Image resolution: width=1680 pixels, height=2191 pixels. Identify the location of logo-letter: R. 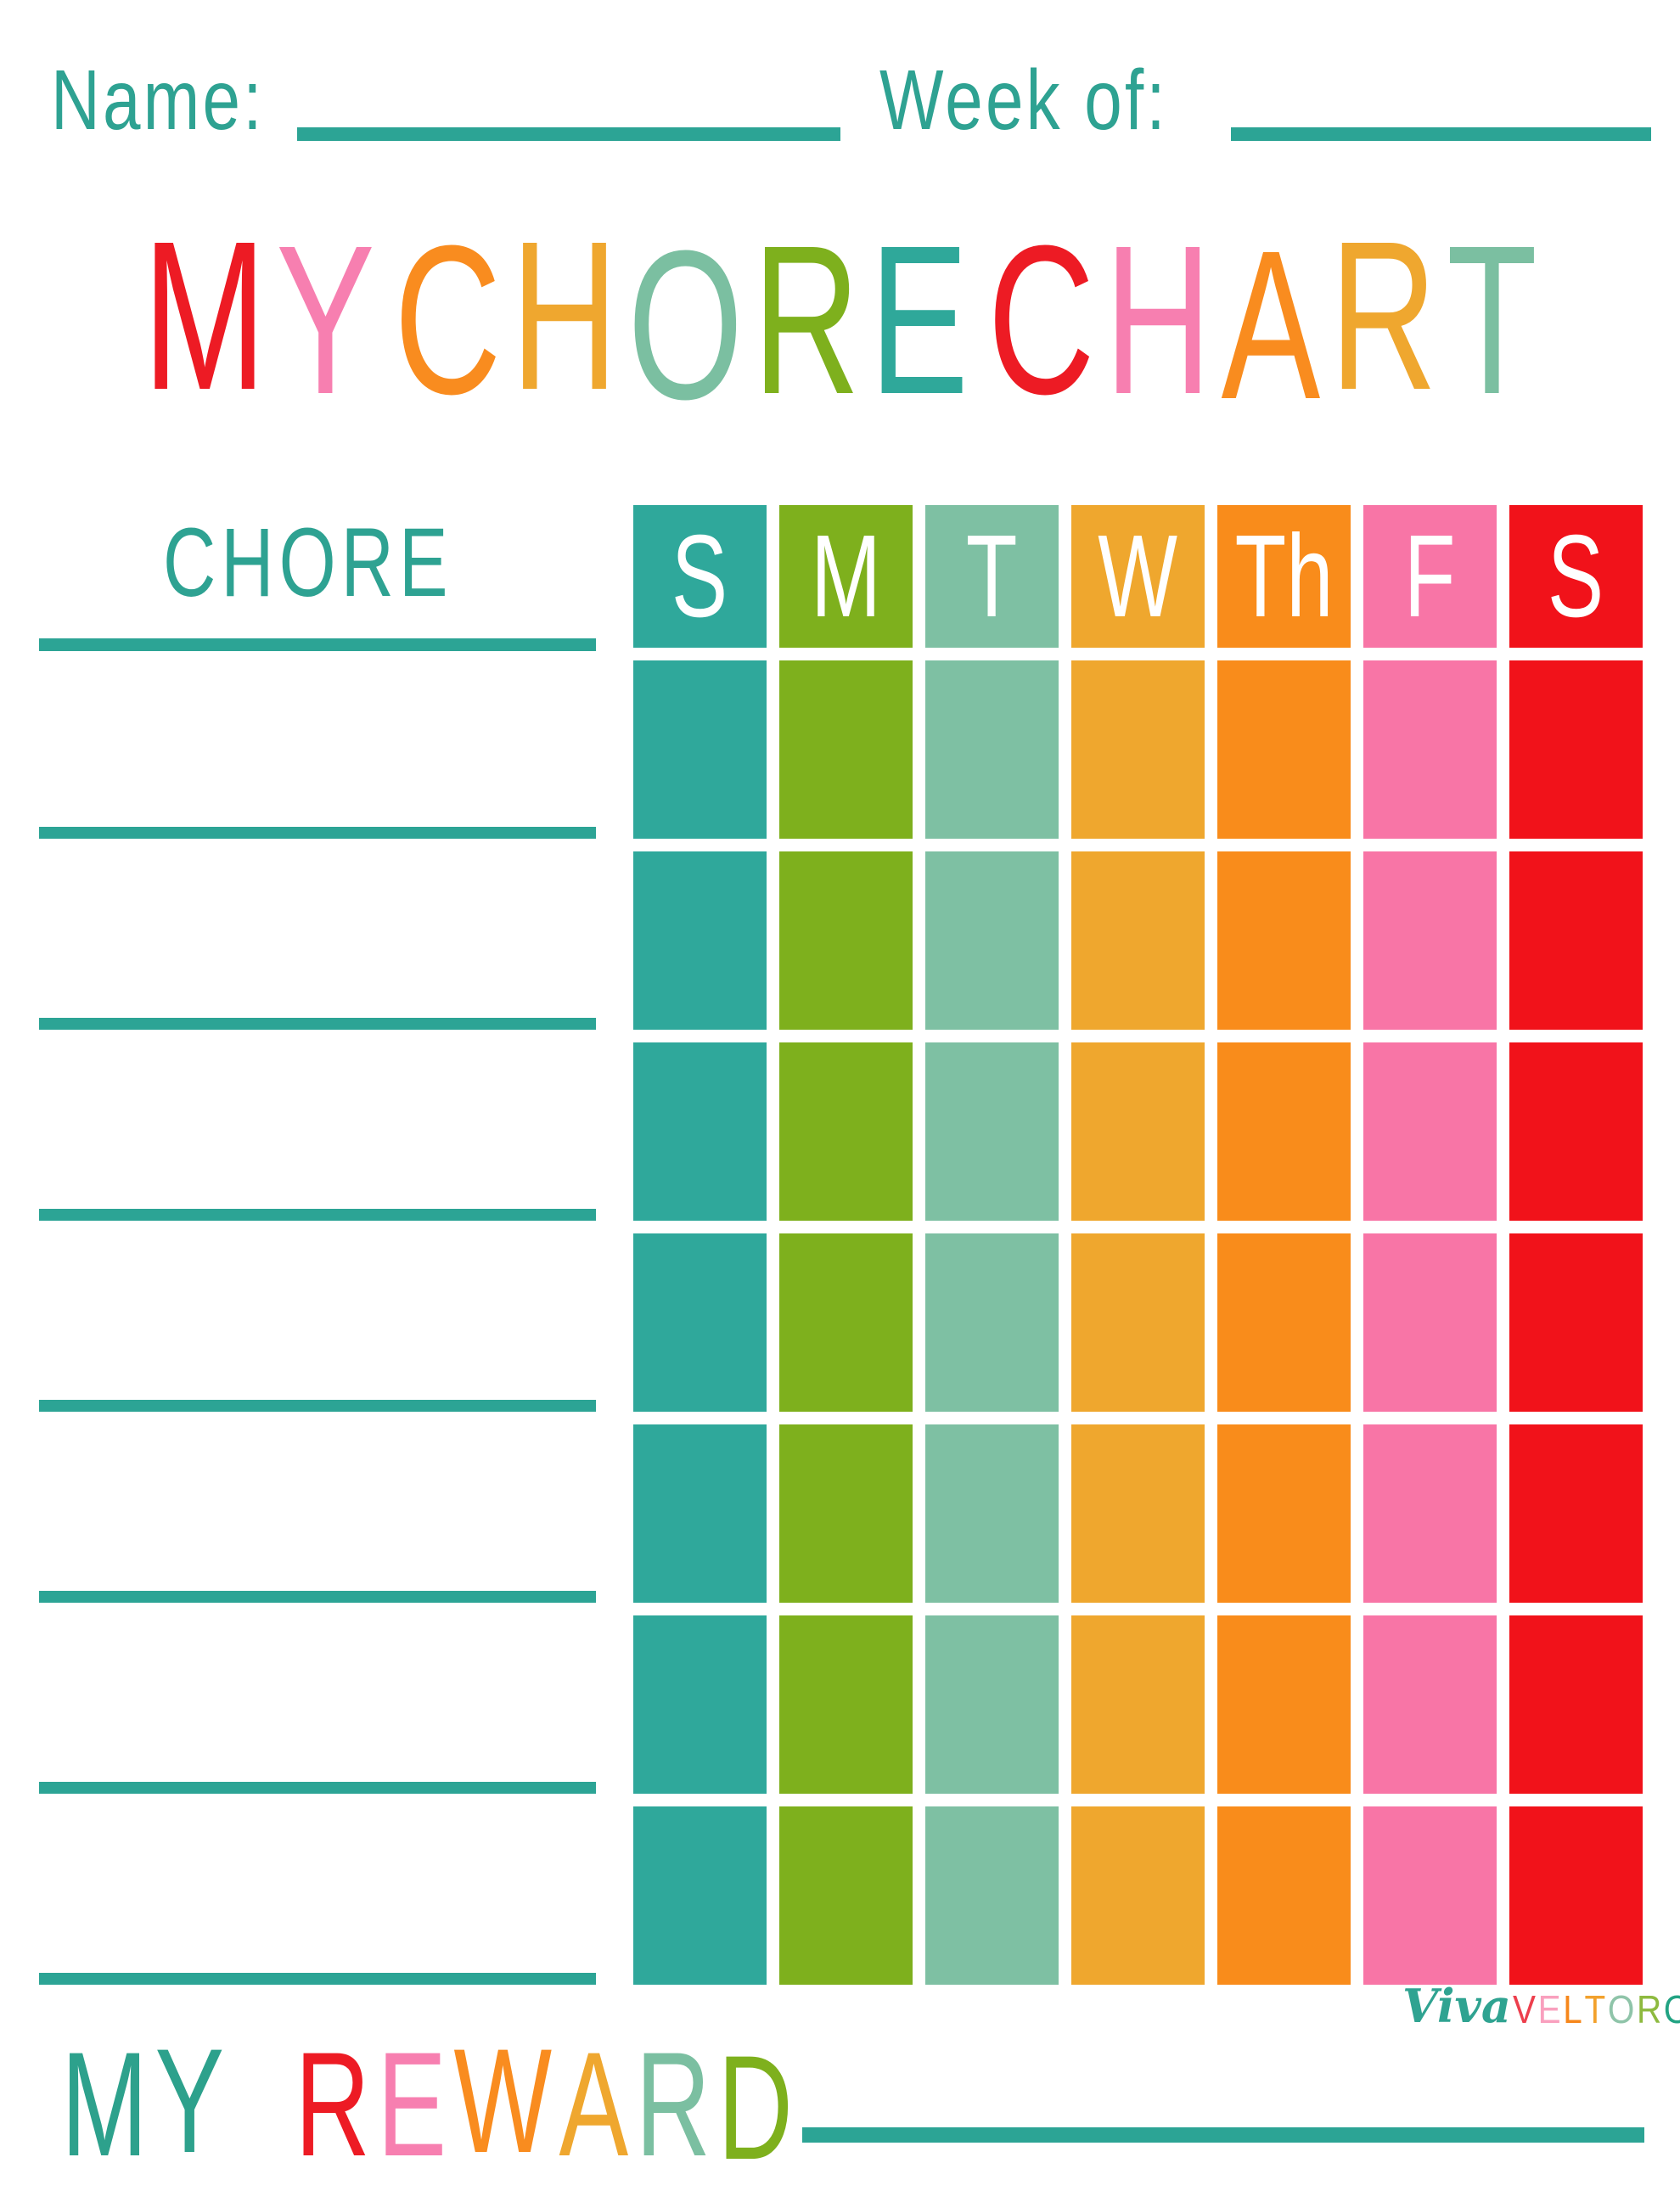
(1650, 2009).